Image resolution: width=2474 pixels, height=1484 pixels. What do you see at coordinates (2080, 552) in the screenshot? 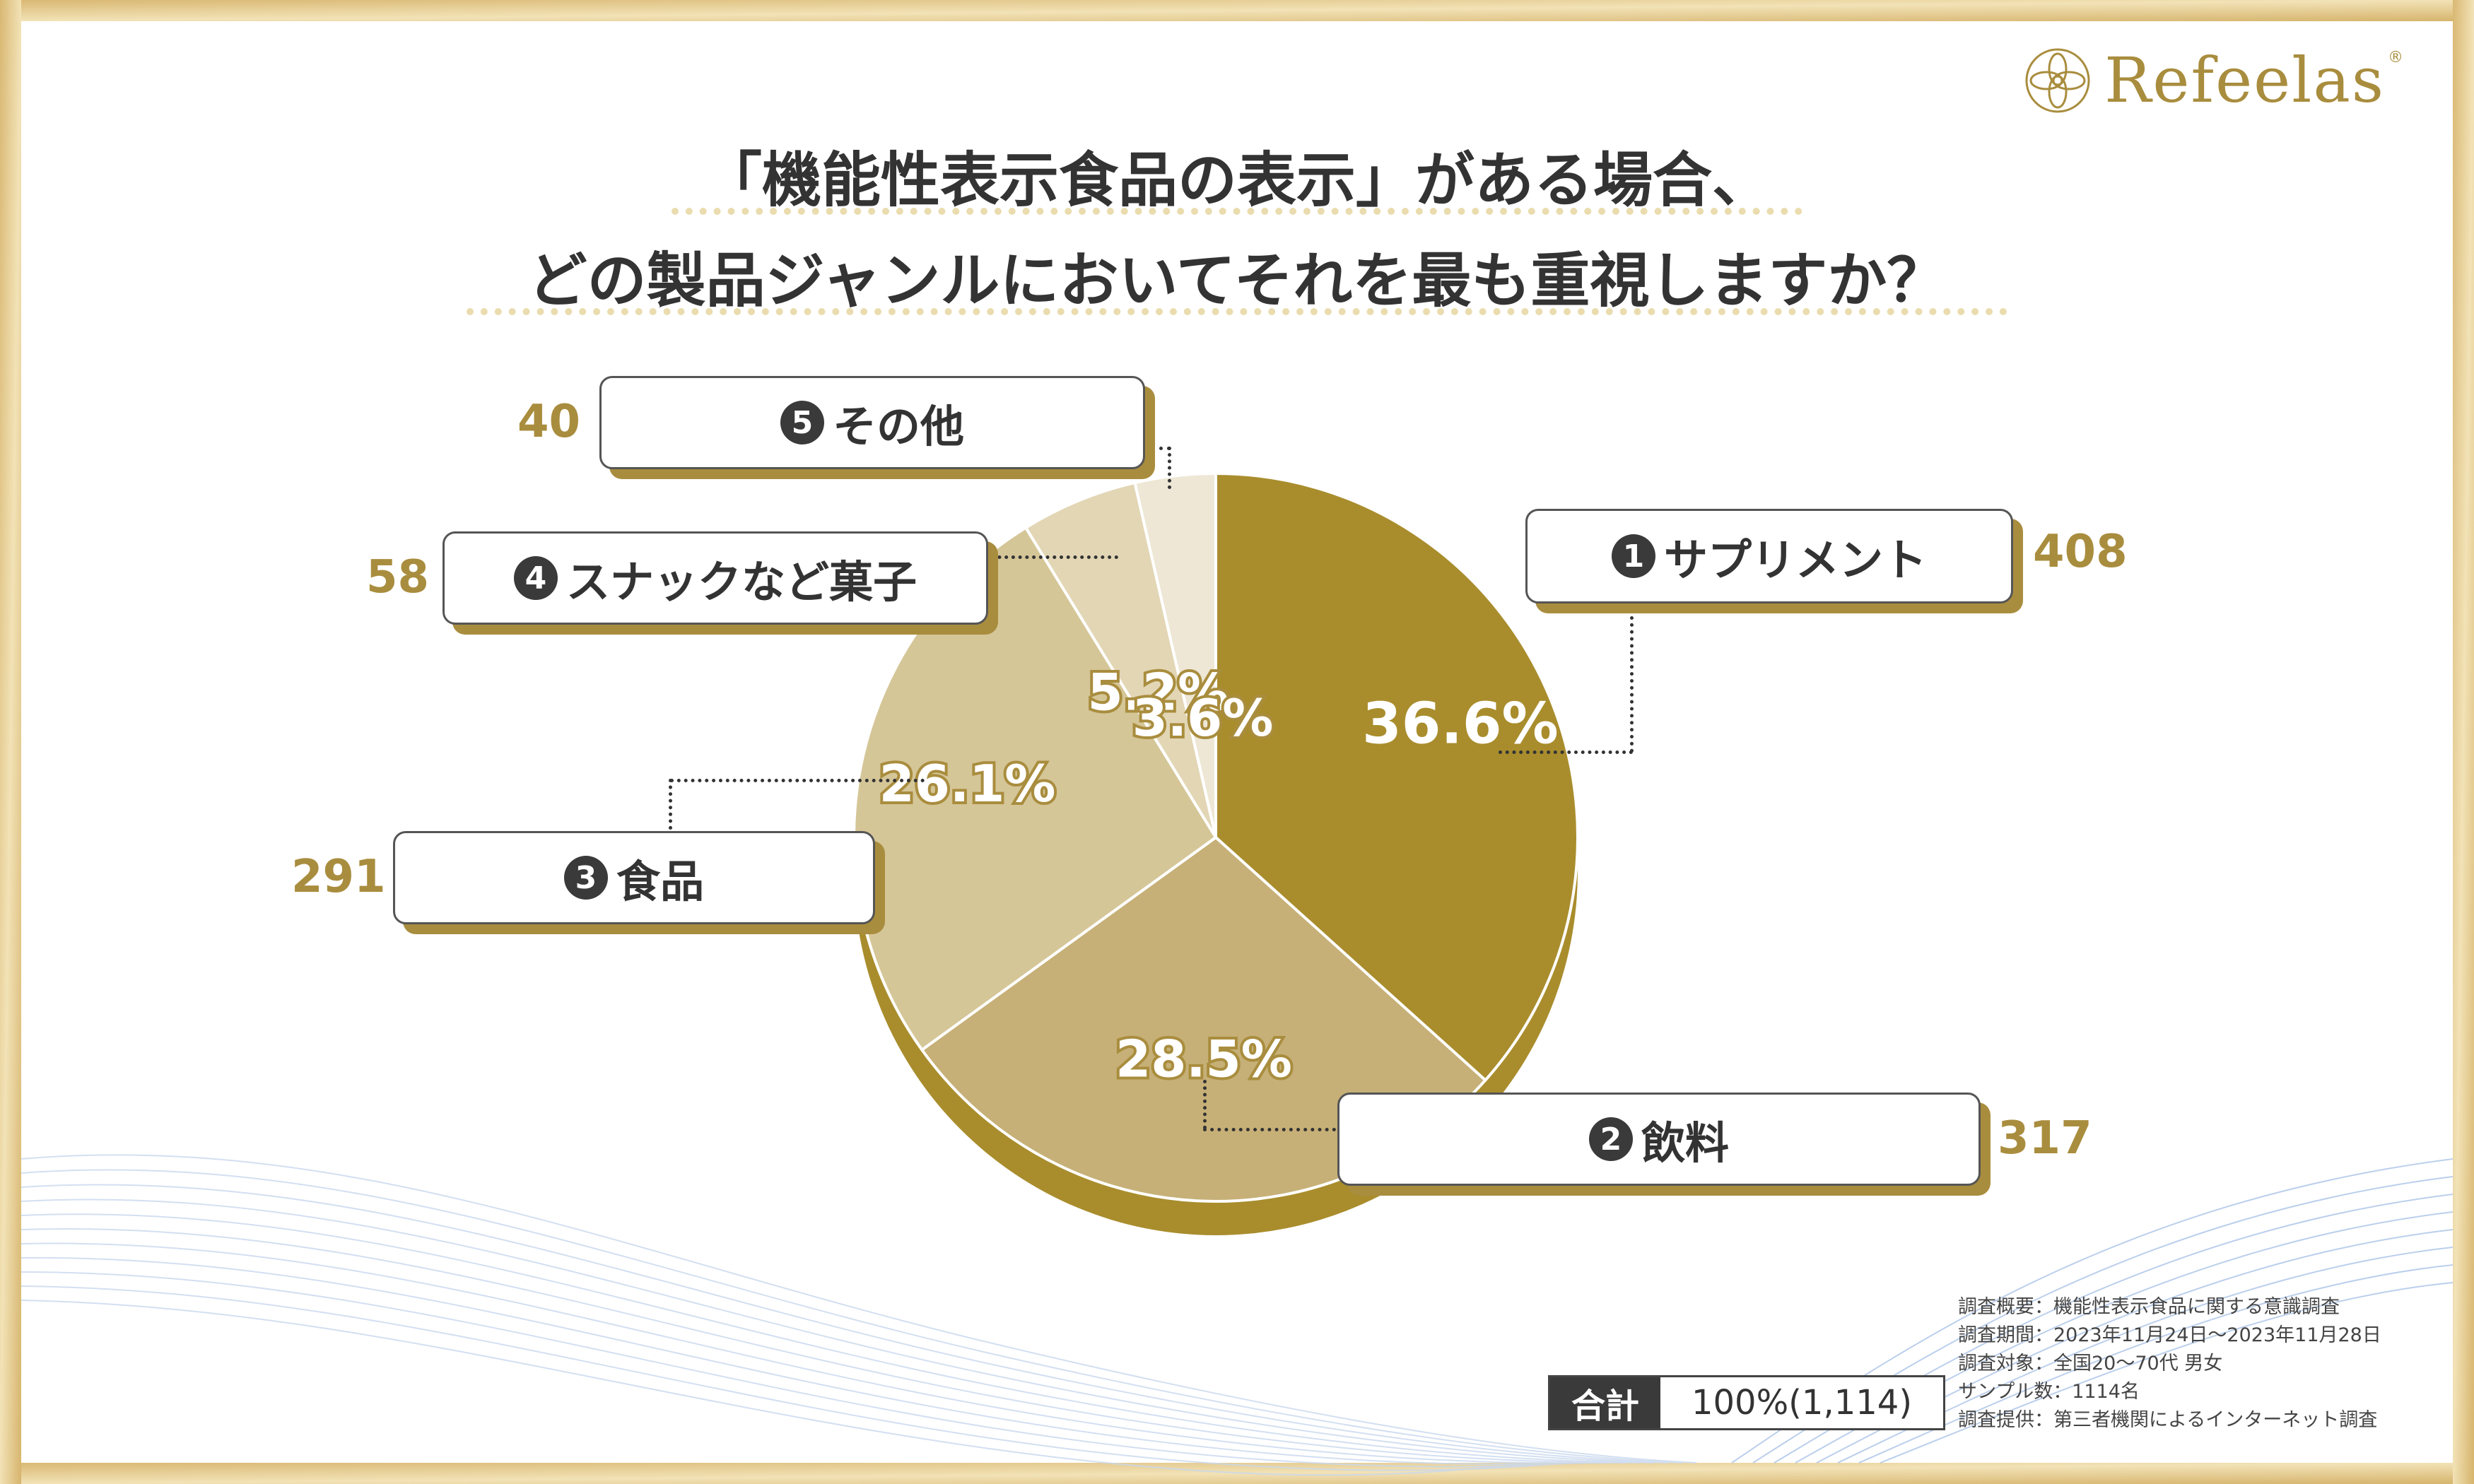
I see `count-supplement: 408` at bounding box center [2080, 552].